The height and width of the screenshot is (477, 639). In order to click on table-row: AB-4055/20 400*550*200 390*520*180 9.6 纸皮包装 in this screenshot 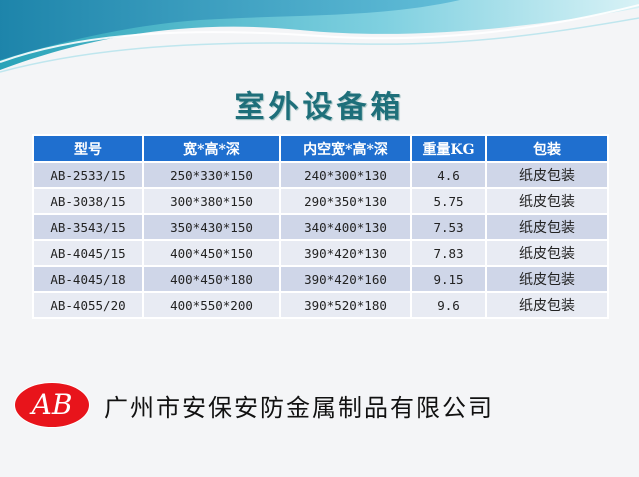, I will do `click(320, 305)`.